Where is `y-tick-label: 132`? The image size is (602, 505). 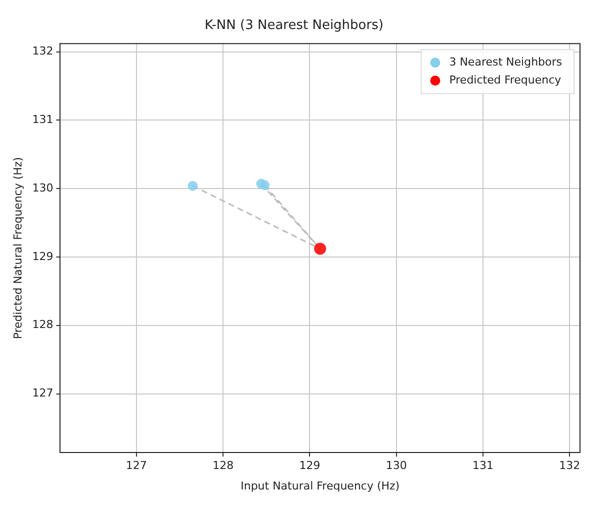 y-tick-label: 132 is located at coordinates (43, 51).